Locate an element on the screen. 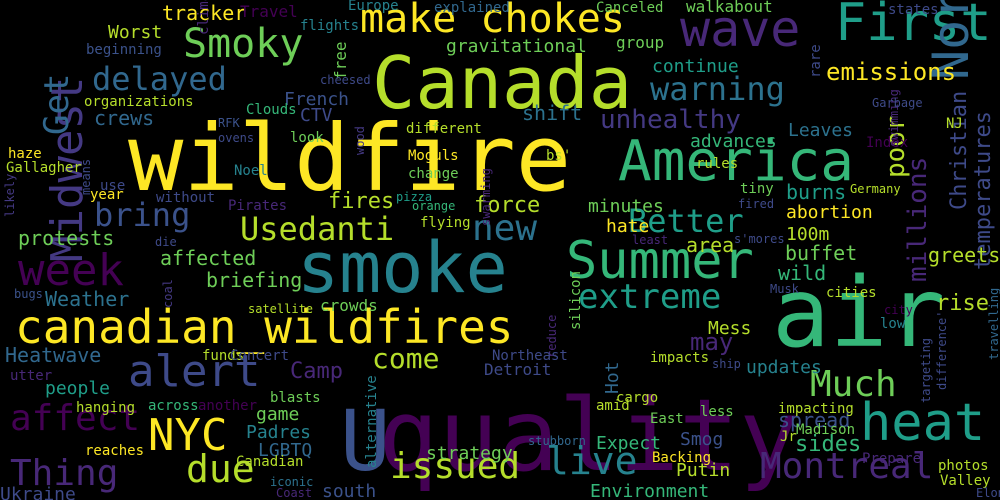 This screenshot has width=1000, height=500. word-swimming: swimming is located at coordinates (894, 118).